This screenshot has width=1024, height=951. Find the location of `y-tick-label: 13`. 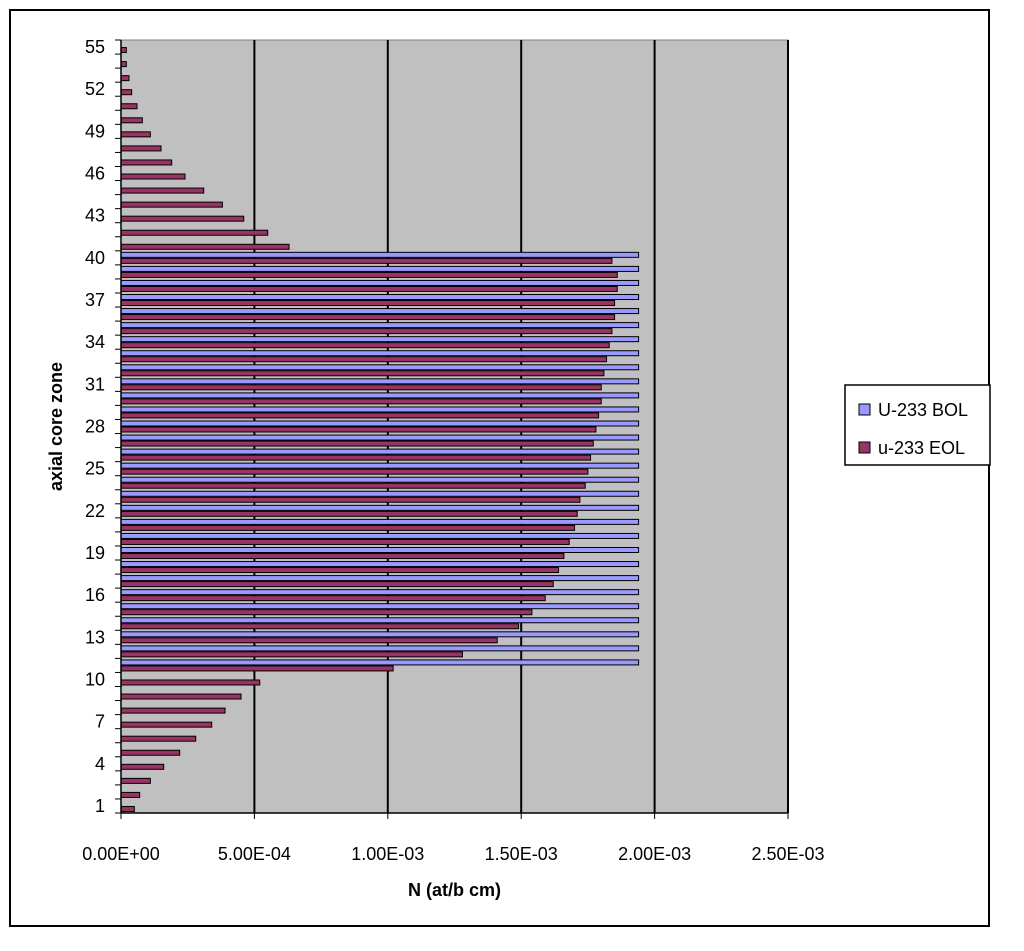

y-tick-label: 13 is located at coordinates (95, 637).